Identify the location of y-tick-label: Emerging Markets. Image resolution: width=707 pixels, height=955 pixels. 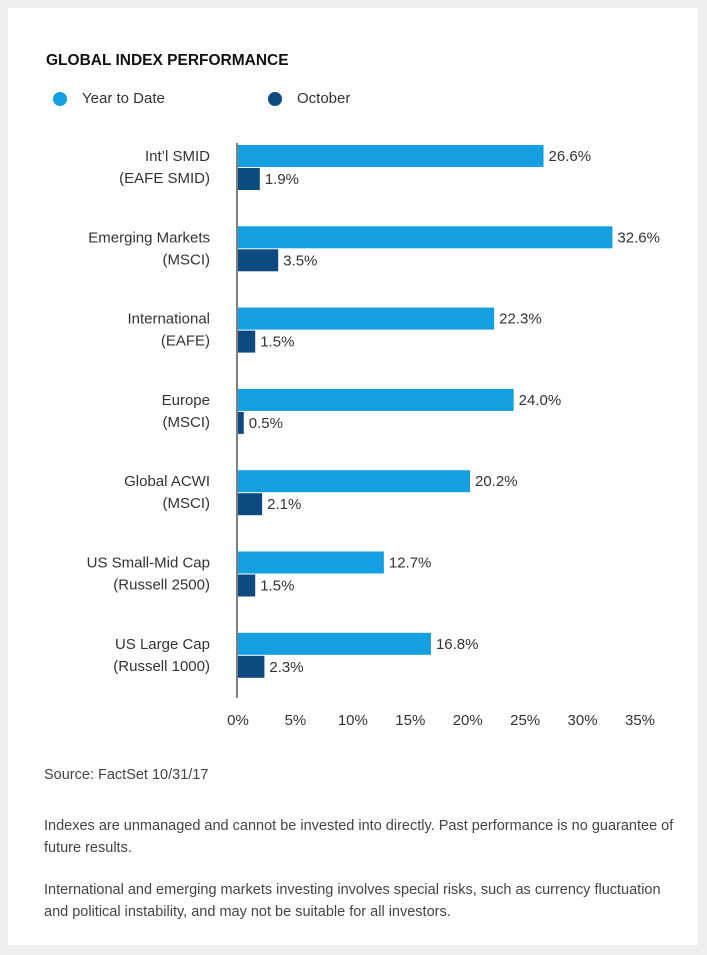
(149, 237).